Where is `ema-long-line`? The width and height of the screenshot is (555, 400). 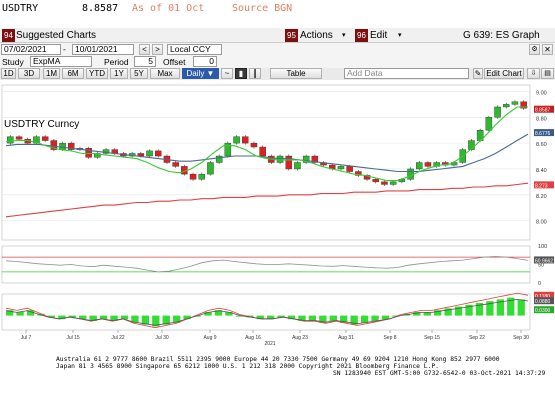
ema-long-line is located at coordinates (267, 200).